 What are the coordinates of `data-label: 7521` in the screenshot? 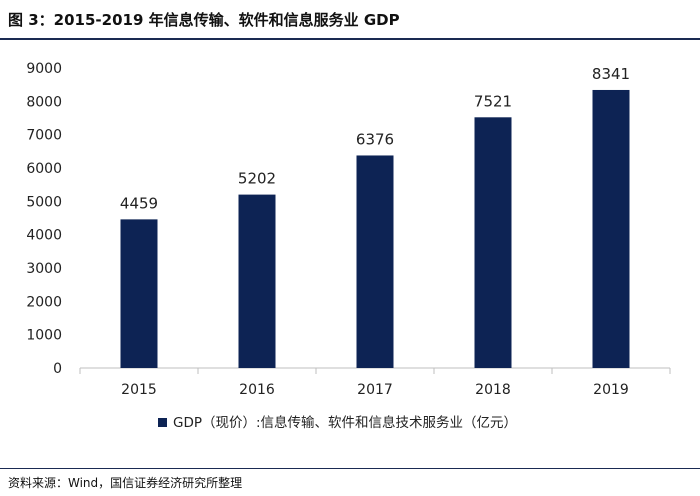 It's located at (493, 101).